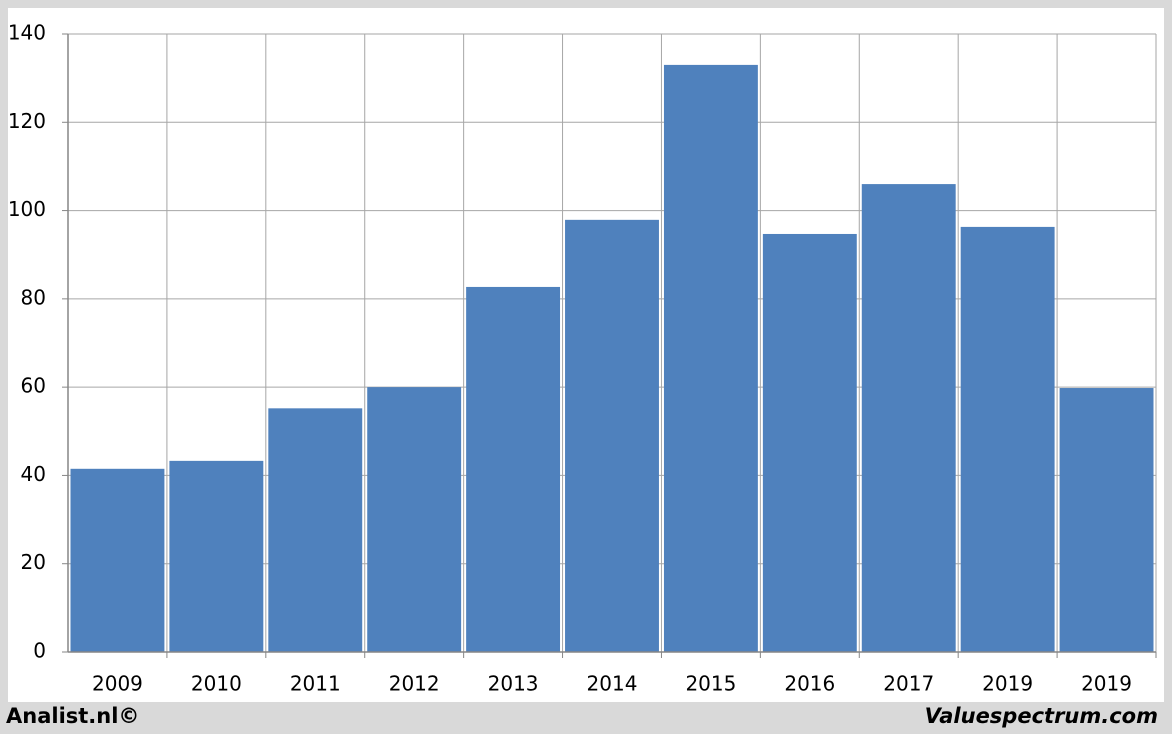 This screenshot has height=734, width=1172. I want to click on y-tick-label: 120, so click(27, 121).